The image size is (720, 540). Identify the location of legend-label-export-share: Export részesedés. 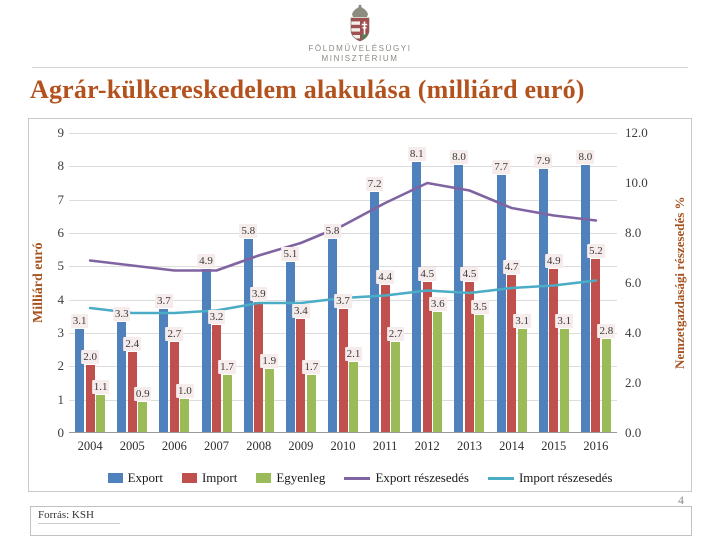
(422, 477).